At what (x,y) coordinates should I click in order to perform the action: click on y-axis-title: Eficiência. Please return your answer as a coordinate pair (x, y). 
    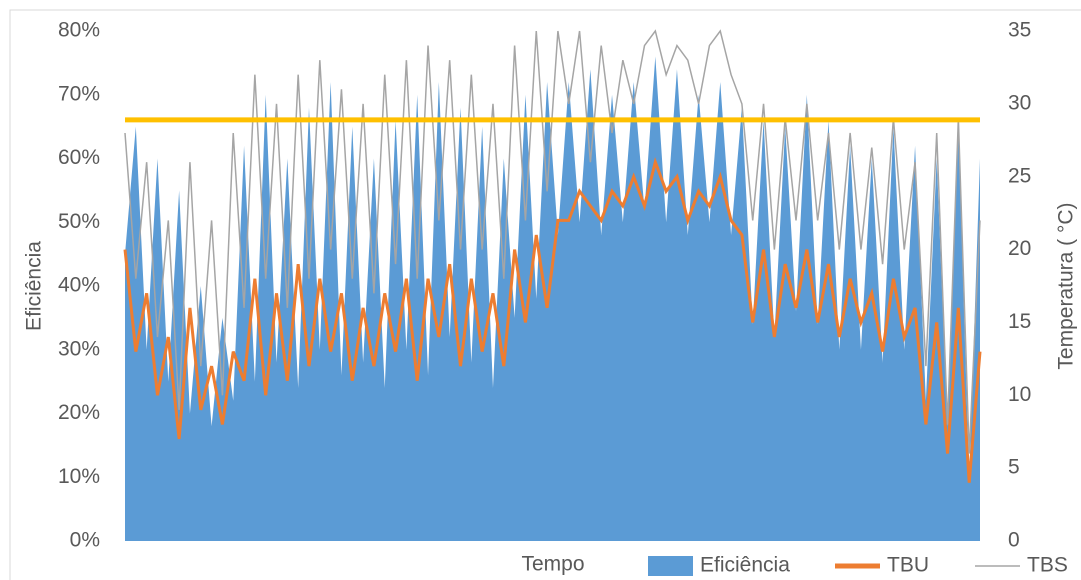
    Looking at the image, I should click on (34, 286).